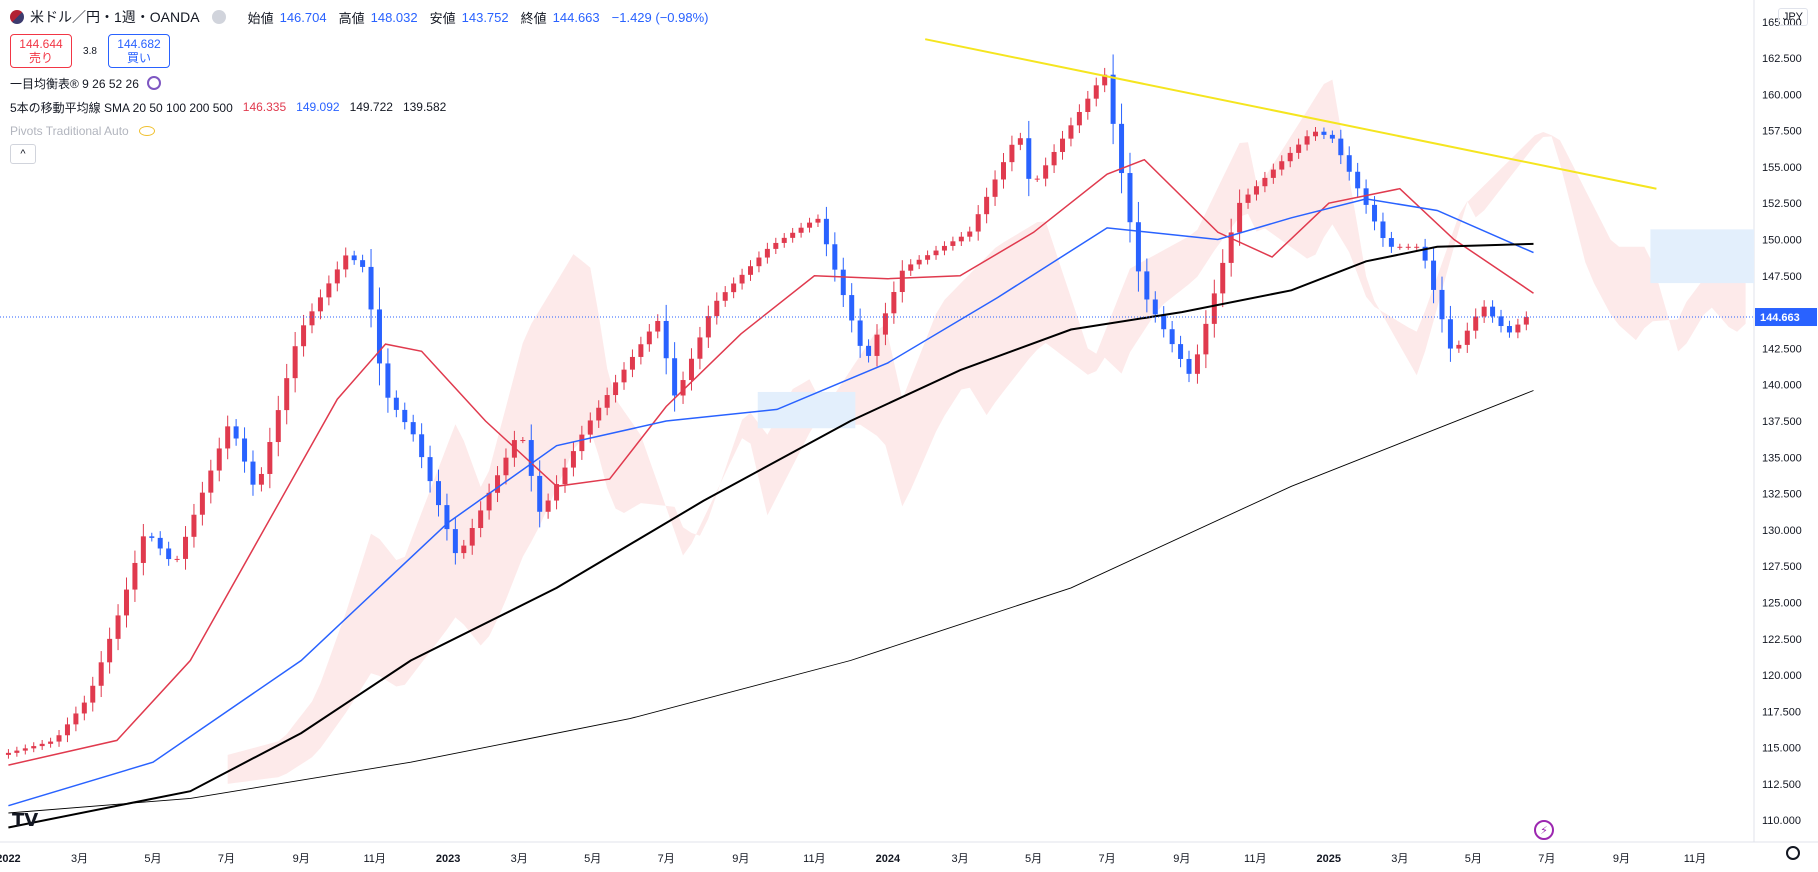  I want to click on sell-label: 売り, so click(40, 58).